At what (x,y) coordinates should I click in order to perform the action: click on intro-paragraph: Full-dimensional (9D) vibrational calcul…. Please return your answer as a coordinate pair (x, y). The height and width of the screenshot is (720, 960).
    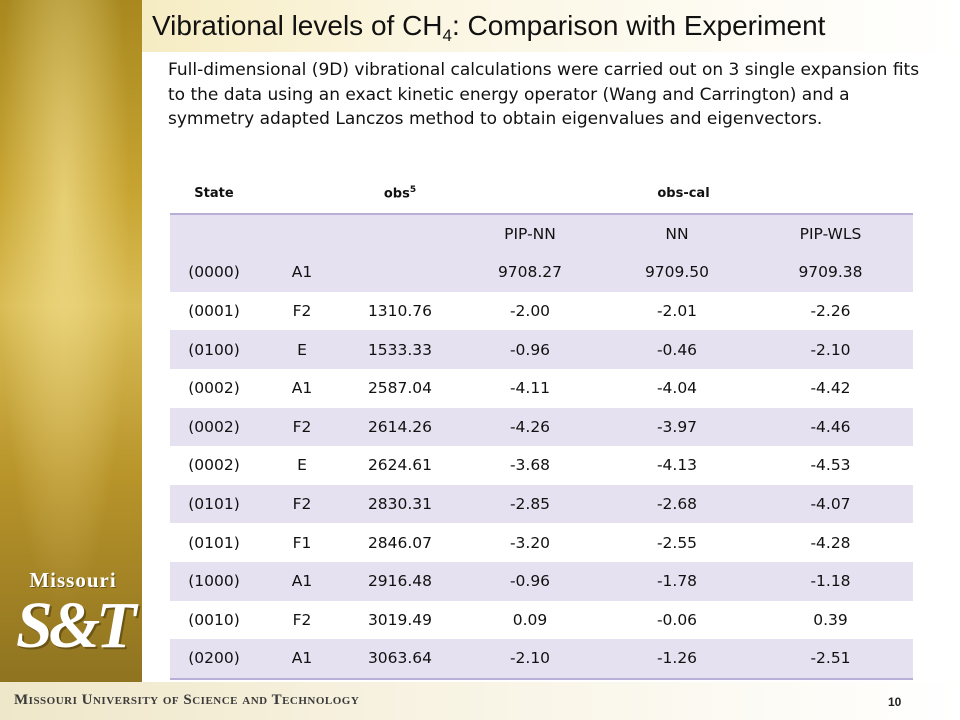
    Looking at the image, I should click on (544, 94).